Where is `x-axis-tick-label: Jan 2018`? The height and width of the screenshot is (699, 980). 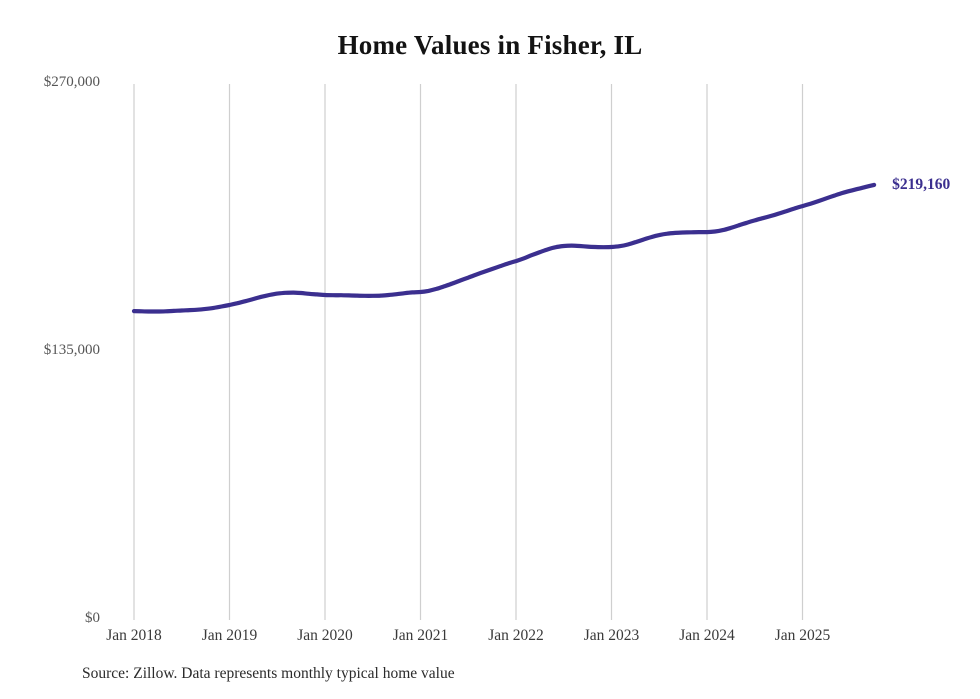
x-axis-tick-label: Jan 2018 is located at coordinates (134, 635).